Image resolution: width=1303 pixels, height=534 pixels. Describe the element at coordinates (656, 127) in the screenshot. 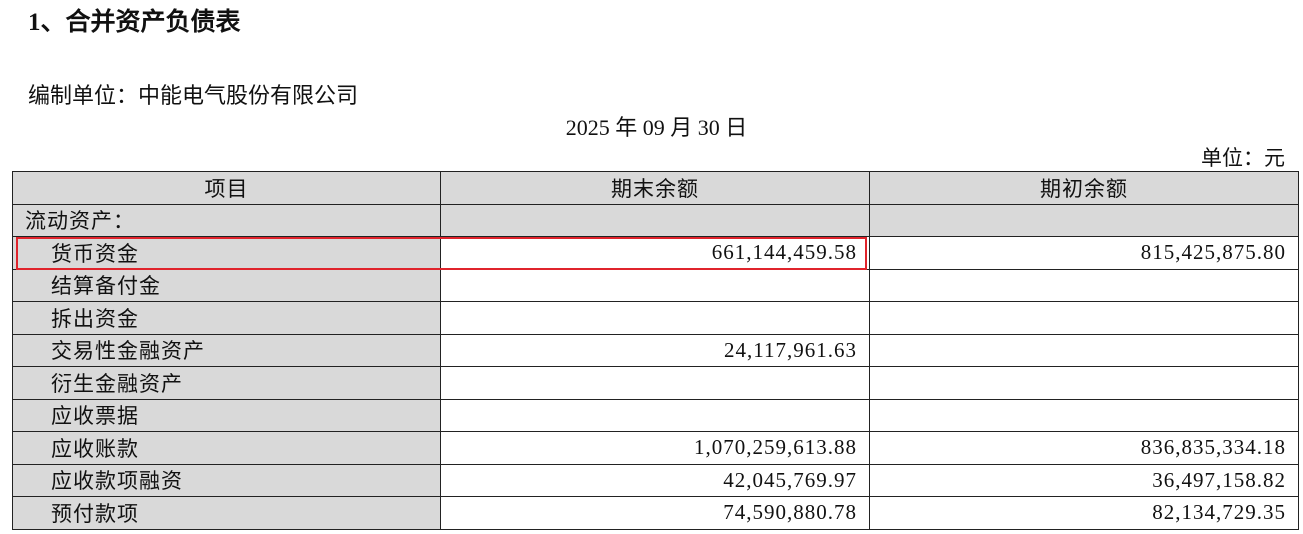

I see `report-date: 2025 年 09 月 30 日` at that location.